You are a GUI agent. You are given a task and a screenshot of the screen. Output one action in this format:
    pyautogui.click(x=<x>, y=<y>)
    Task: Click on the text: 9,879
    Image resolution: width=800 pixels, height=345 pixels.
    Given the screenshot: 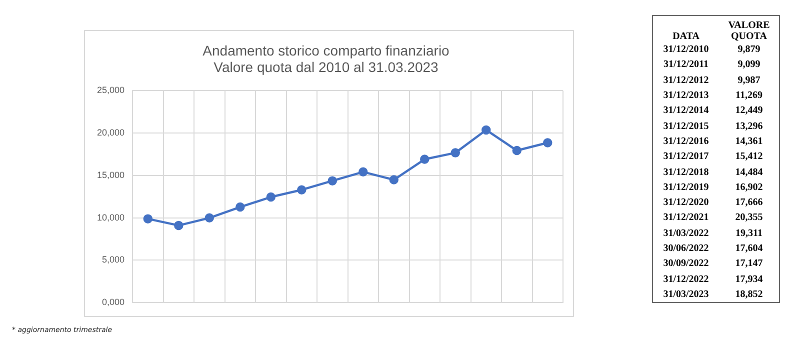 What is the action you would take?
    pyautogui.click(x=749, y=50)
    